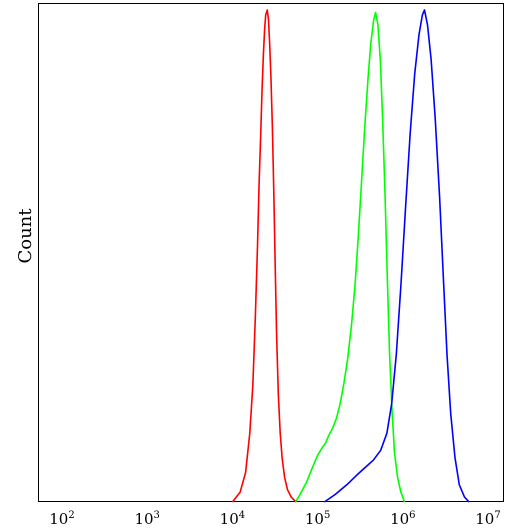 Image resolution: width=510 pixels, height=532 pixels. What do you see at coordinates (71, 515) in the screenshot?
I see `x-tick-exponent: 2` at bounding box center [71, 515].